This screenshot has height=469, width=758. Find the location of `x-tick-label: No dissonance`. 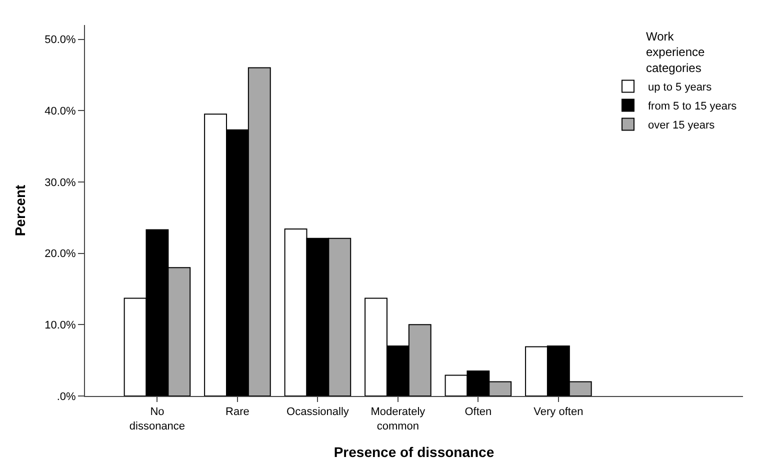

x-tick-label: No dissonance is located at coordinates (157, 419).